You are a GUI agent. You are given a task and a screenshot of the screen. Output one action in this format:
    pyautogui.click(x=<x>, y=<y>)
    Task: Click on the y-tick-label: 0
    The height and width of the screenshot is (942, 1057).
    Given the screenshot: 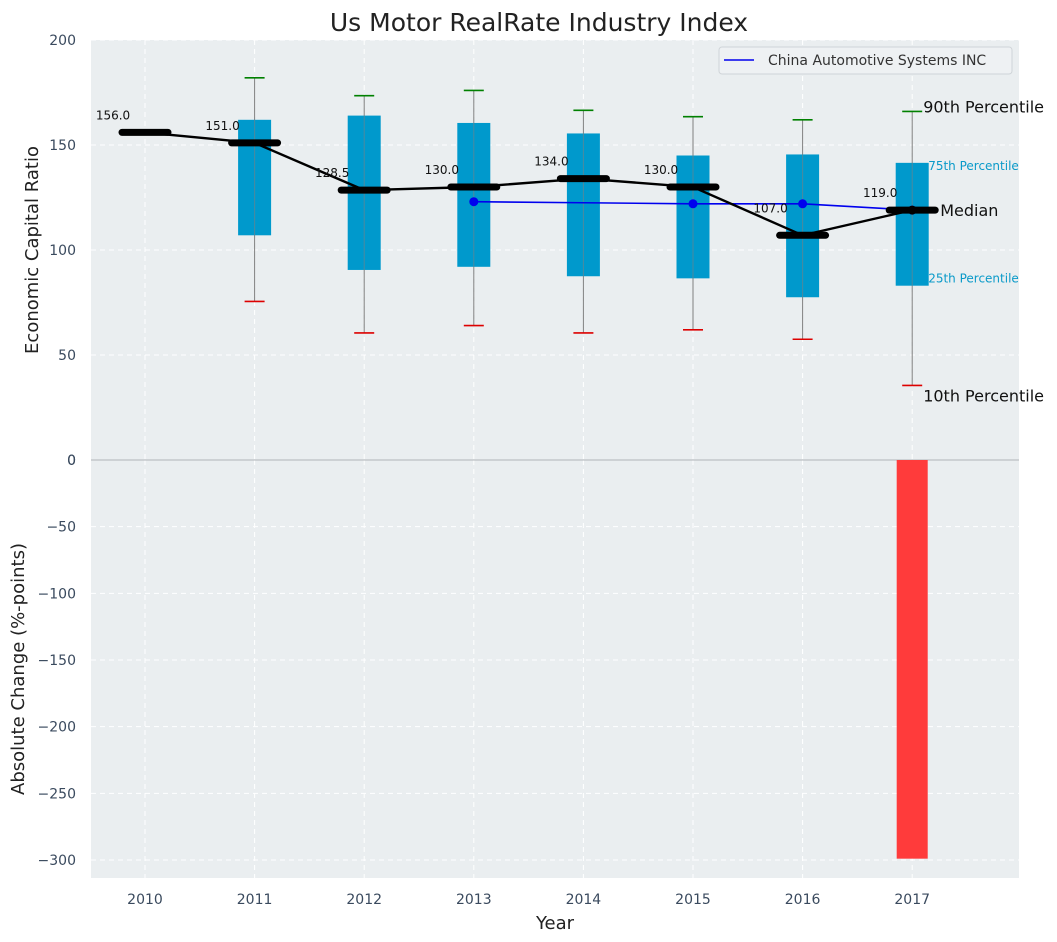 What is the action you would take?
    pyautogui.click(x=71, y=461)
    